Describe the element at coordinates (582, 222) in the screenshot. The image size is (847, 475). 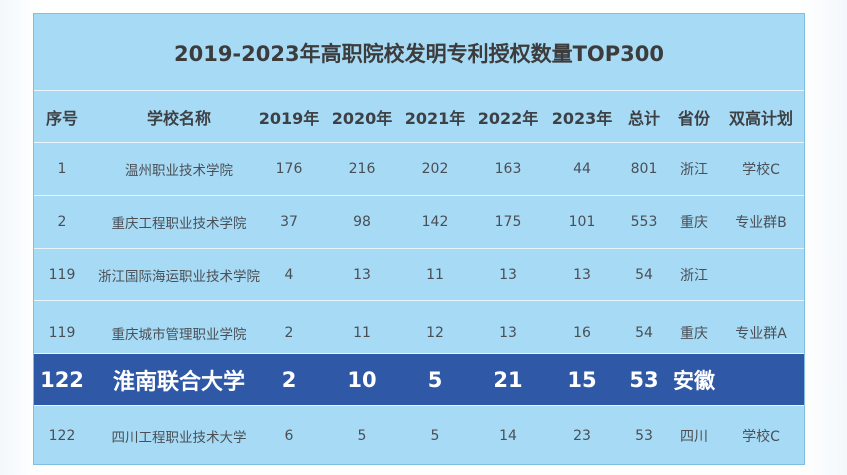
I see `cell-2023: 101` at that location.